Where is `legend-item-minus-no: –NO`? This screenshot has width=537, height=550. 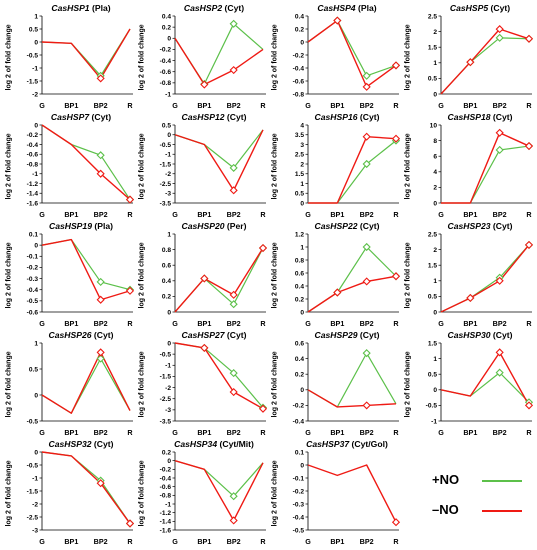 legend-item-minus-no: –NO is located at coordinates (473, 512).